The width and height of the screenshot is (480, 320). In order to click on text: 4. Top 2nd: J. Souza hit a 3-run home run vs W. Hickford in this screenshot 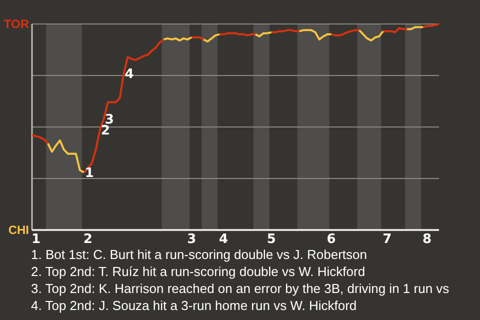, I will do `click(194, 305)`.